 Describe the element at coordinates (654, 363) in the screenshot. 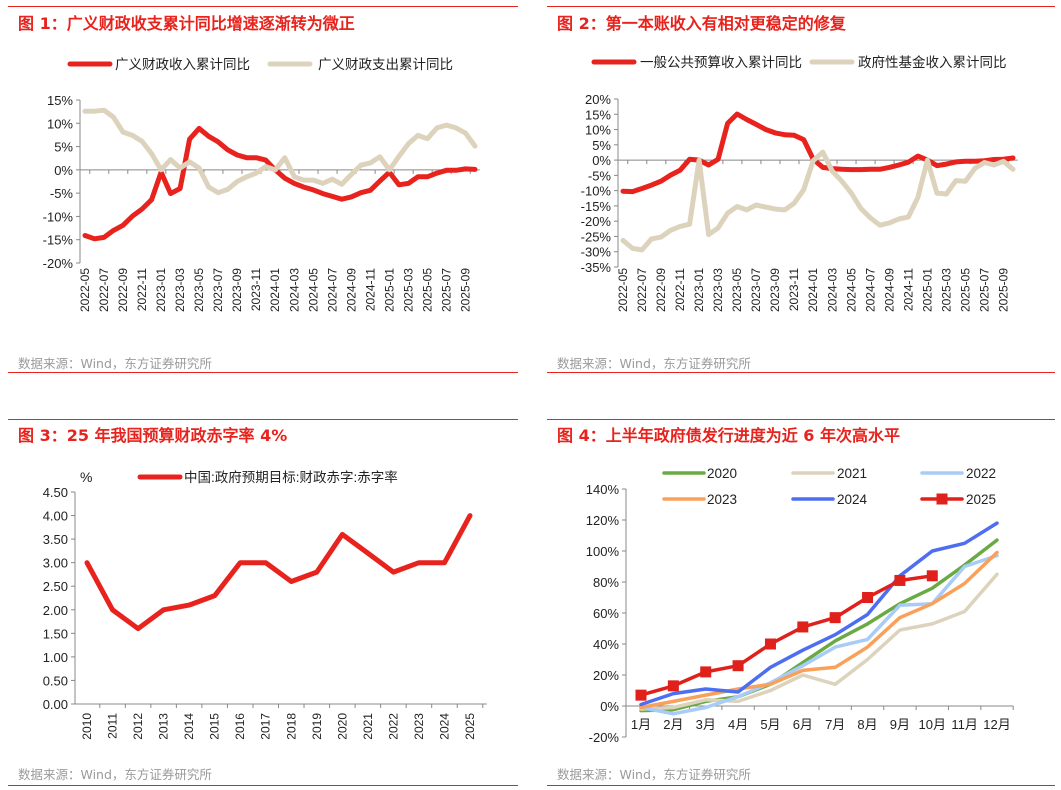

I see `figure-2-source: 数据来源：Wind，东方证券研究所` at that location.